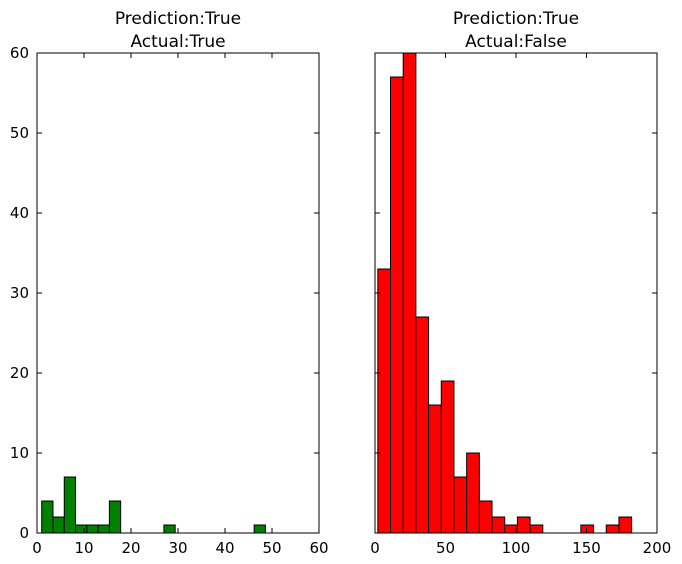 This screenshot has height=564, width=682. I want to click on left-bars, so click(153, 505).